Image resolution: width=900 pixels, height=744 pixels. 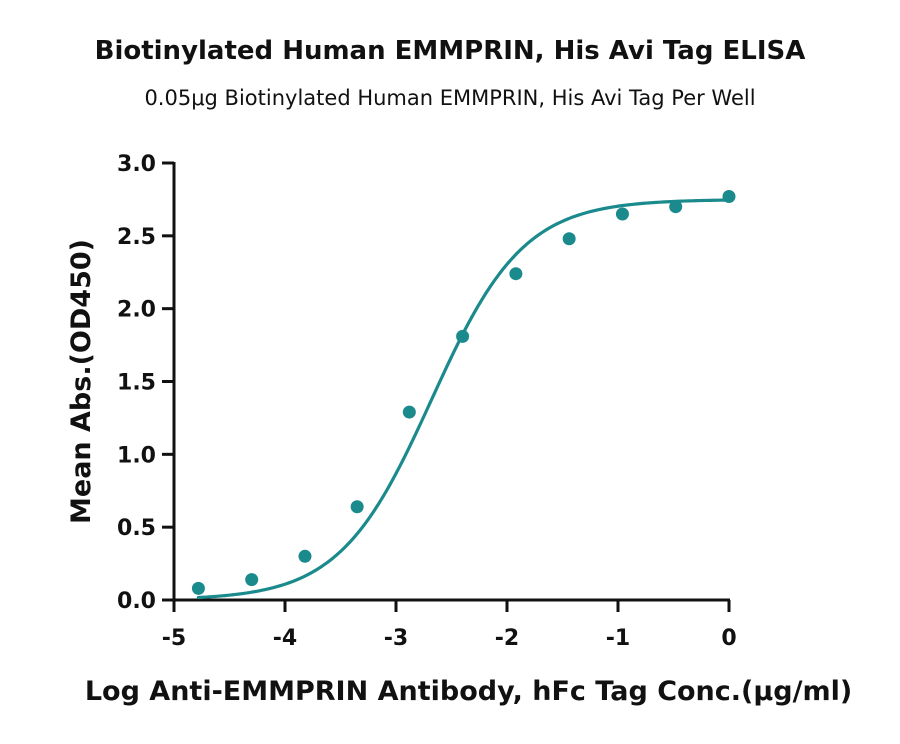 What do you see at coordinates (136, 601) in the screenshot?
I see `y-tick-label: 0.0` at bounding box center [136, 601].